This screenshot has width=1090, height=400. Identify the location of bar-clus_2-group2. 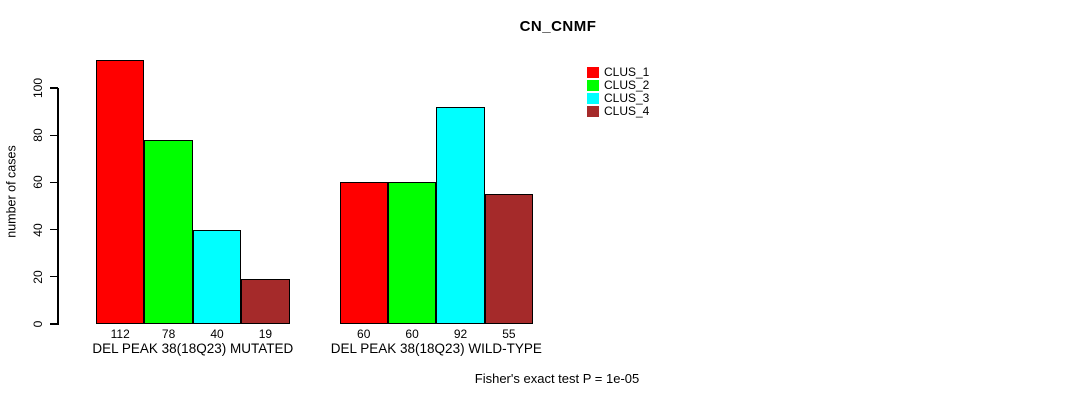
(412, 253).